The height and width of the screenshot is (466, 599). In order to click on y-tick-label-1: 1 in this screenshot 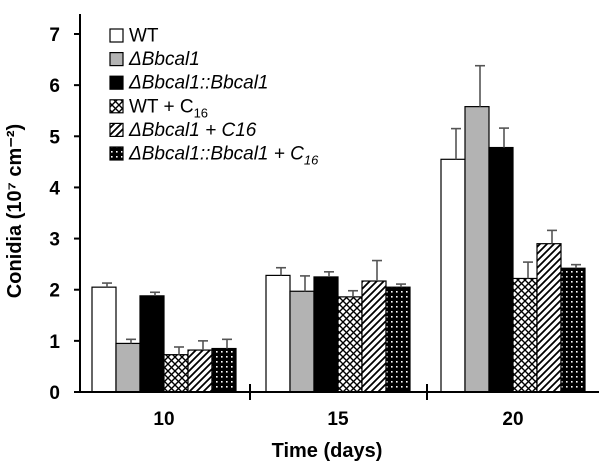, I will do `click(54, 342)`.